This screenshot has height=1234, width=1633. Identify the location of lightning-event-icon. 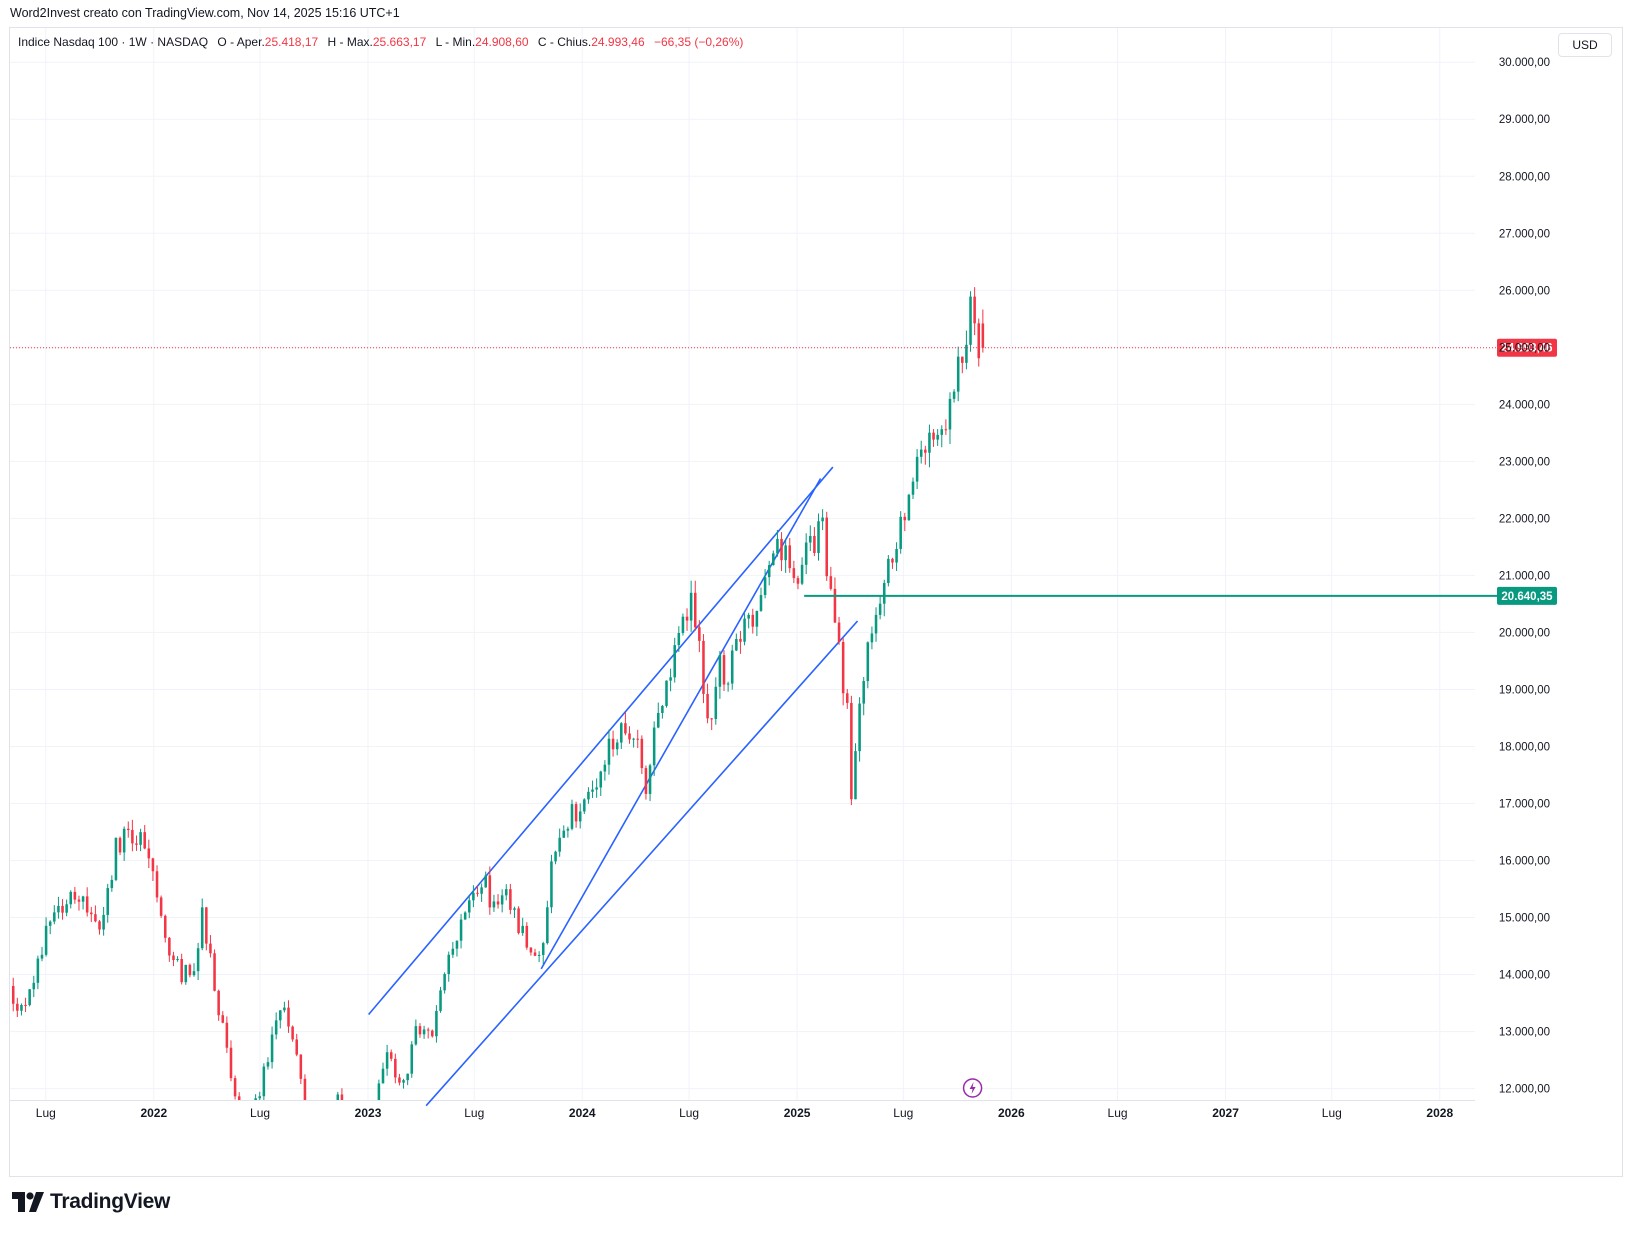
(972, 1088).